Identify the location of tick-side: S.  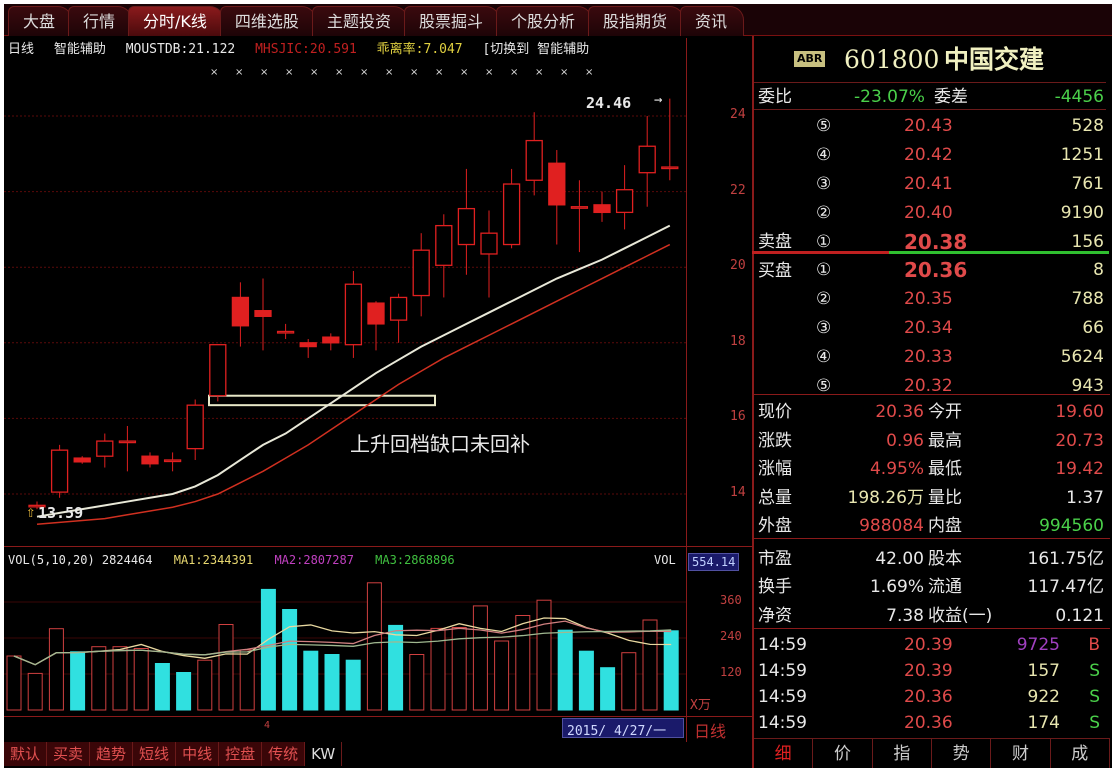
(1094, 697).